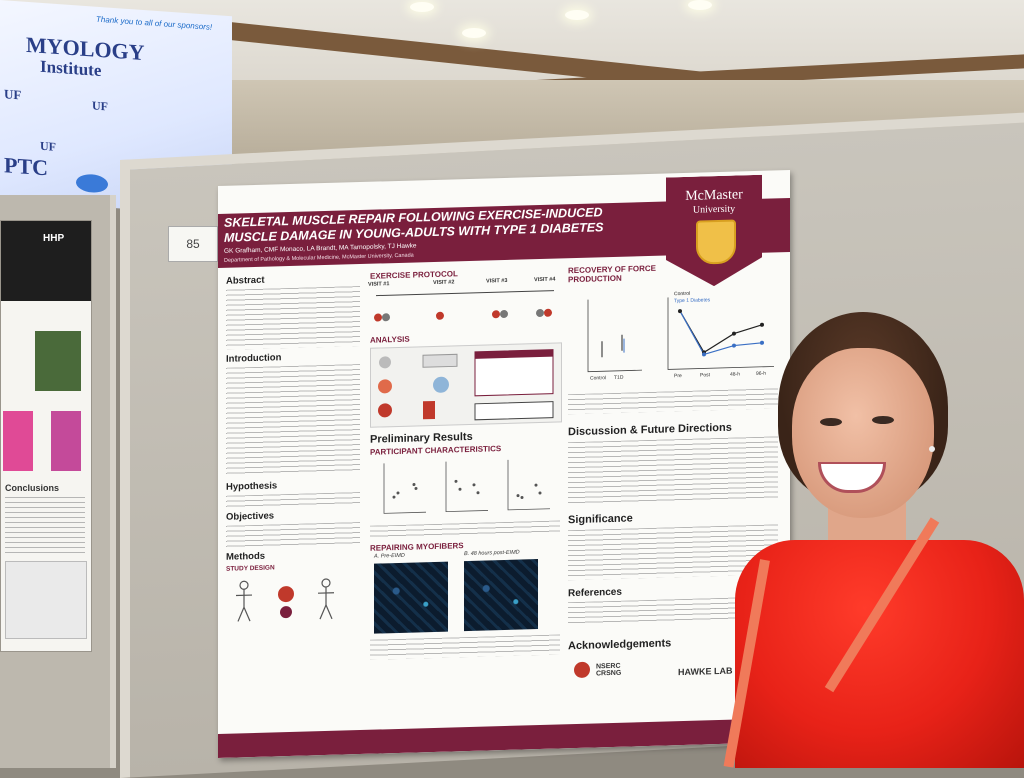  I want to click on section-methods: Methods, so click(245, 557).